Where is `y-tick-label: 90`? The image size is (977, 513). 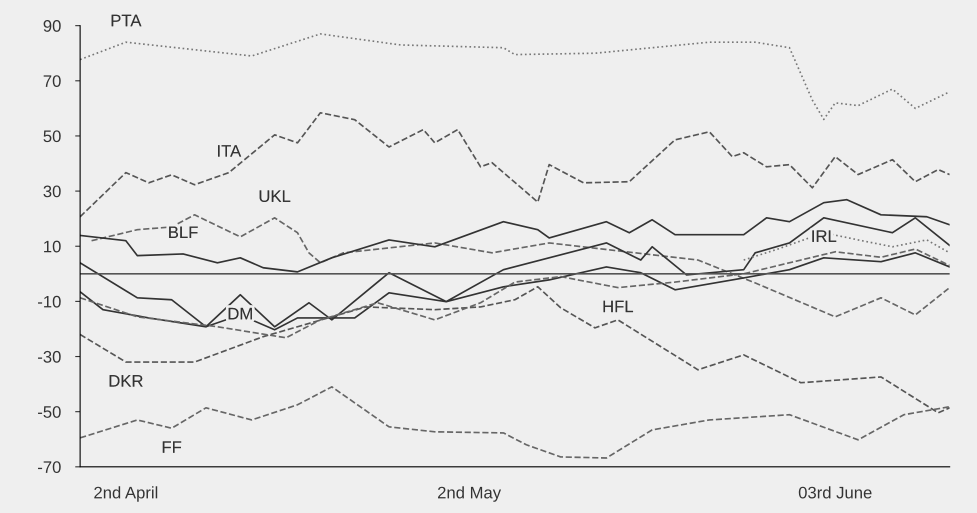 y-tick-label: 90 is located at coordinates (52, 26).